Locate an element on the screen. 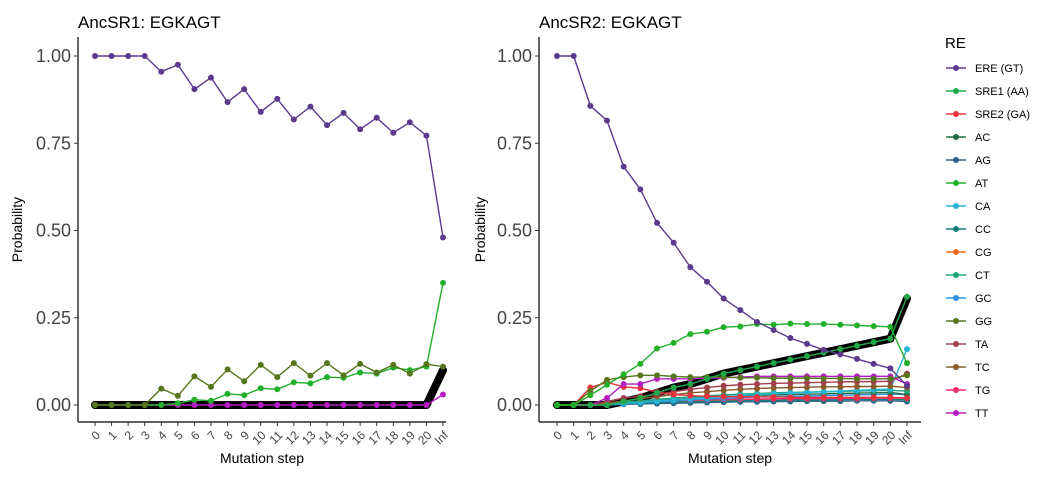 This screenshot has height=480, width=1056. legend-label: CA is located at coordinates (983, 207).